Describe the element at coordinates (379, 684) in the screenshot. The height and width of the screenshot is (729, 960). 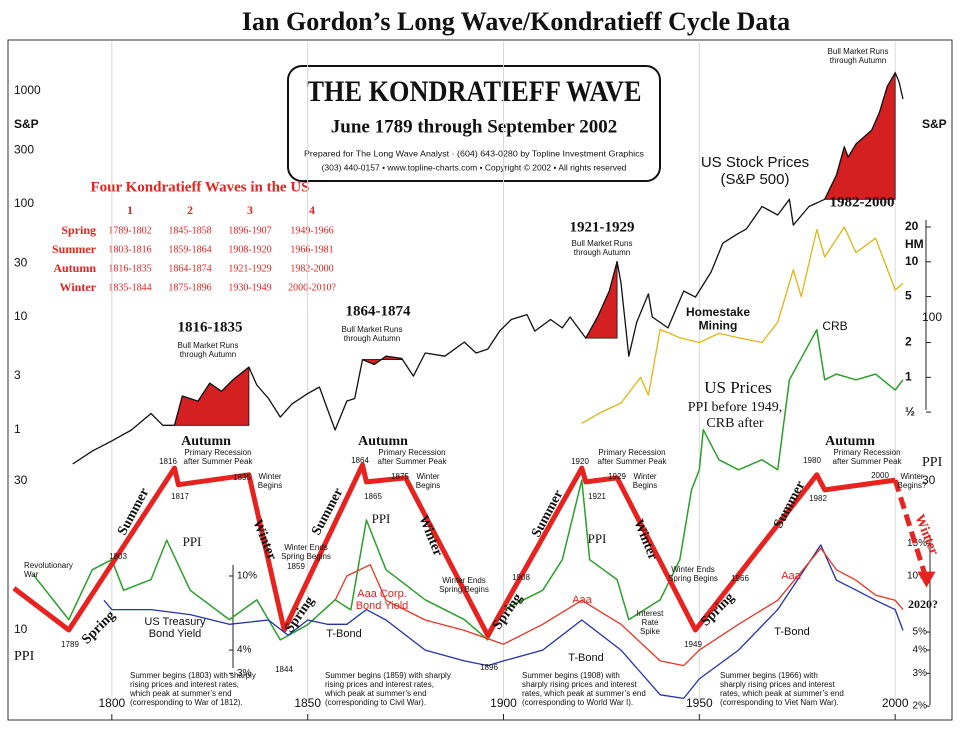
I see `annotation: rising prices and interest rates,` at that location.